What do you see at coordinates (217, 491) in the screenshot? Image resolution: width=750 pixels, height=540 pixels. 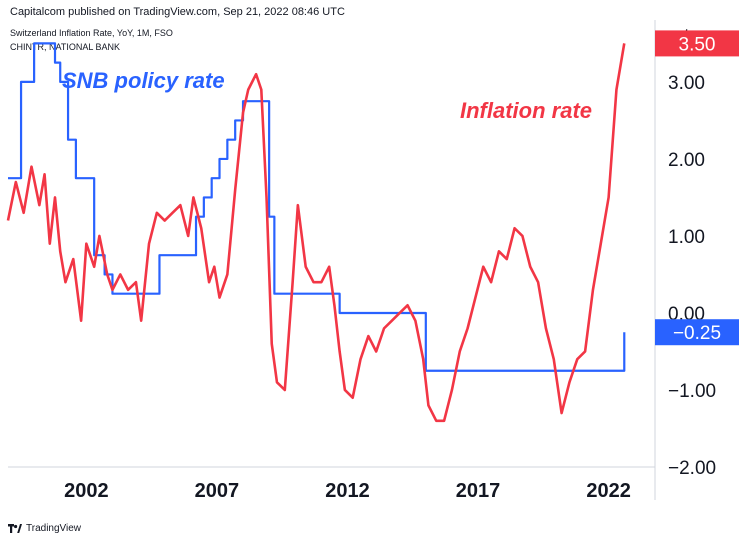 I see `x-tick-label: 2007` at bounding box center [217, 491].